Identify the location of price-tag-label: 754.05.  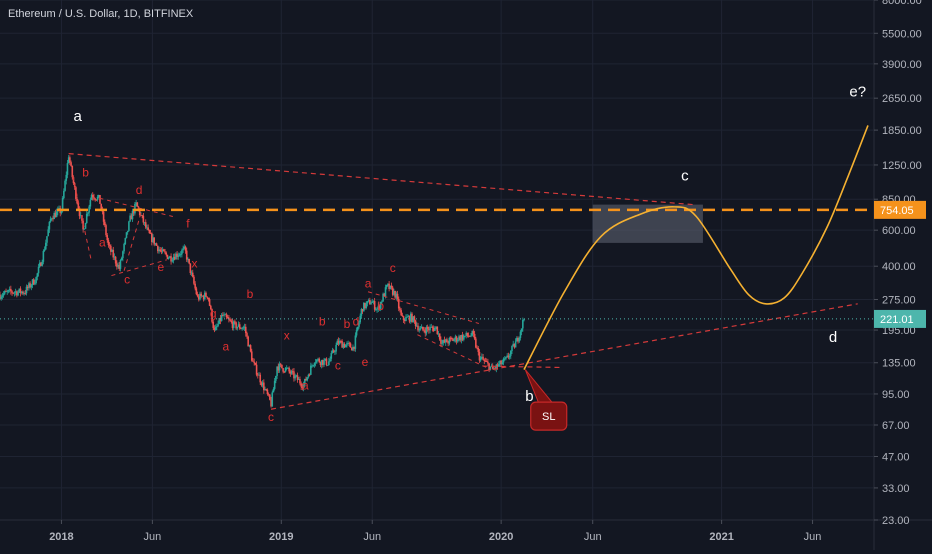
(897, 211).